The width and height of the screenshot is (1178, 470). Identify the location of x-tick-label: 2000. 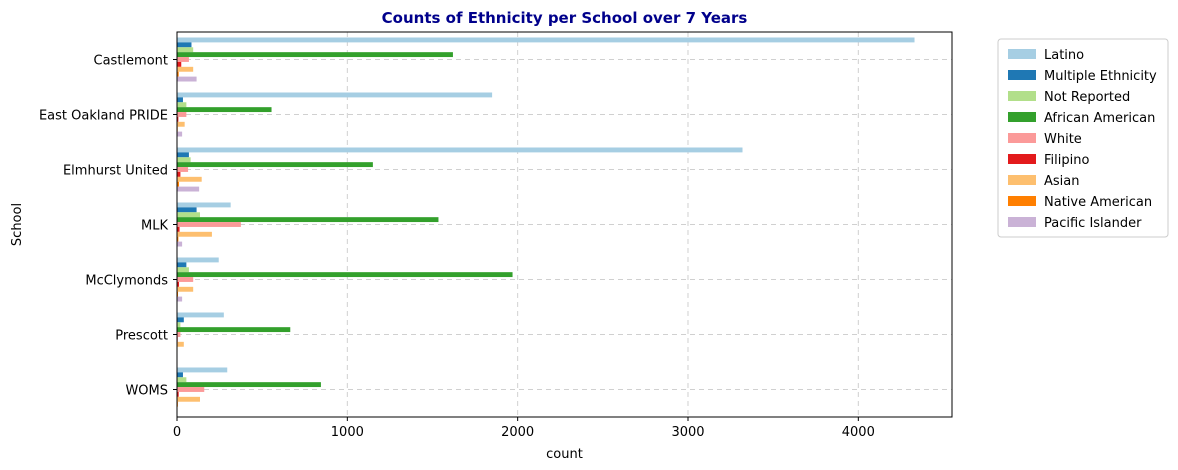
(517, 432).